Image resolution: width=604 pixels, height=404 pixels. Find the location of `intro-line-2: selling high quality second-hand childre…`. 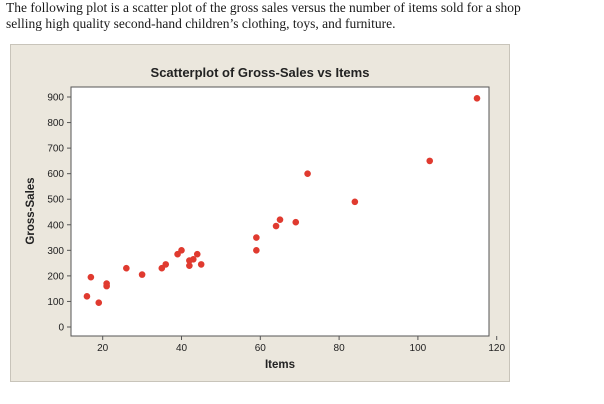

intro-line-2: selling high quality second-hand childre… is located at coordinates (201, 23).